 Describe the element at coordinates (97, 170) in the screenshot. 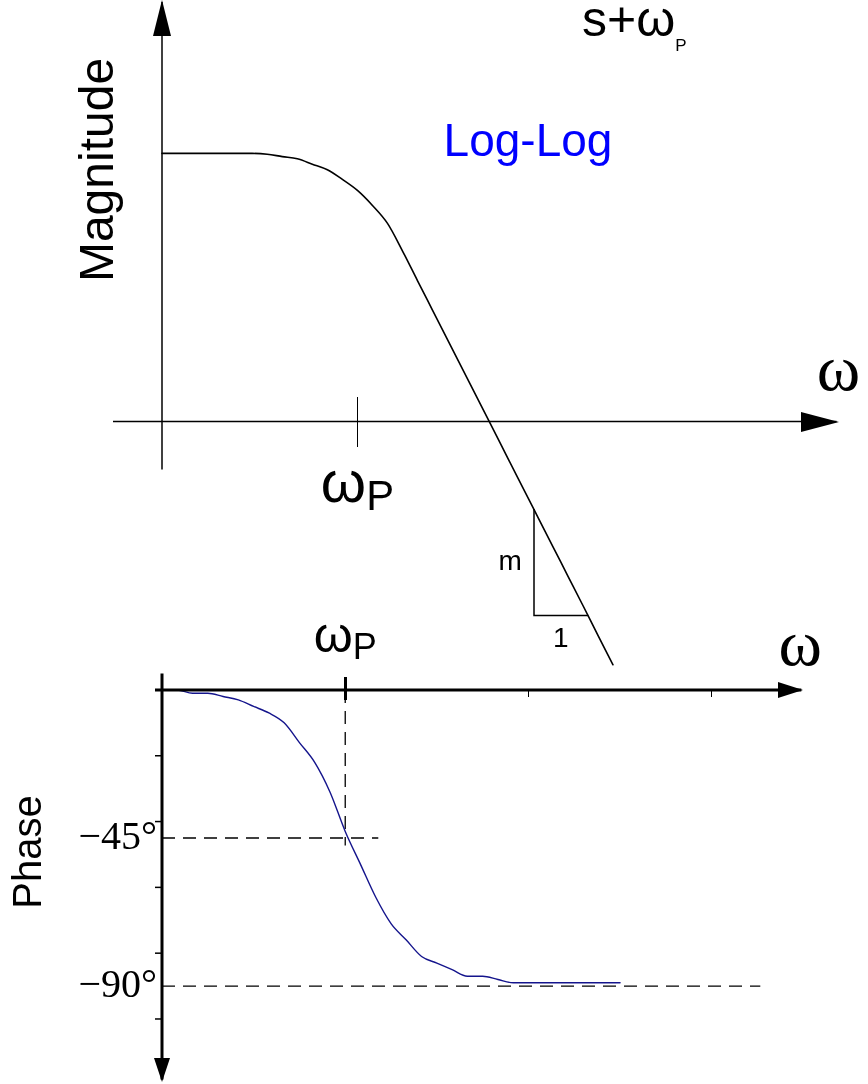

I see `y-axis-title: Magnitude` at that location.